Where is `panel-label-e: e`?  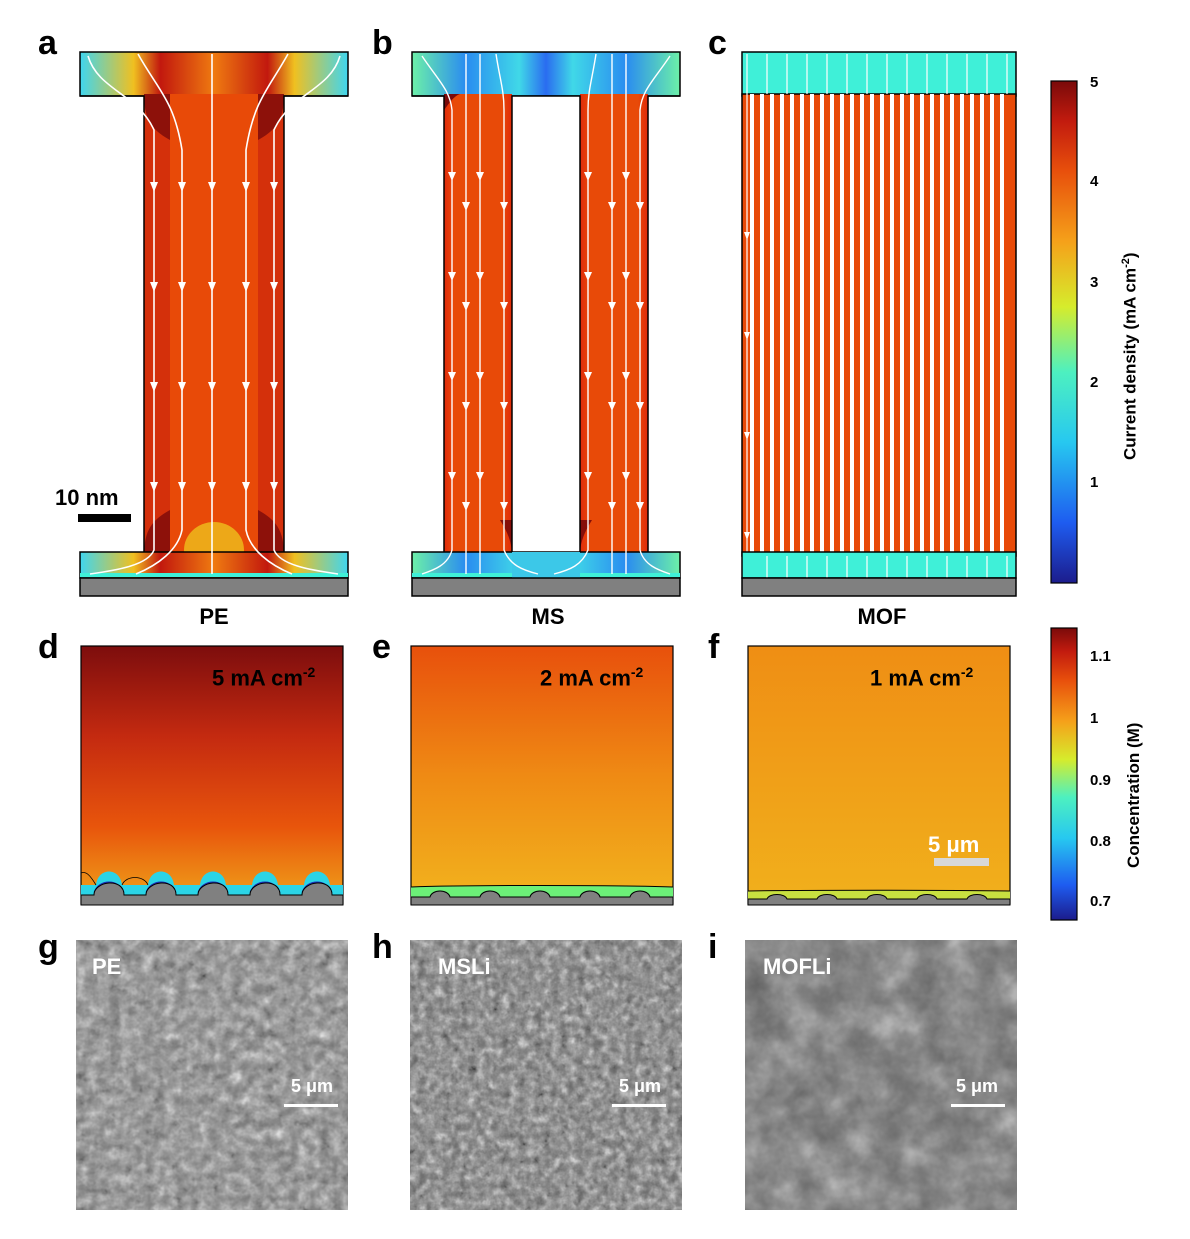
panel-label-e: e is located at coordinates (381, 647).